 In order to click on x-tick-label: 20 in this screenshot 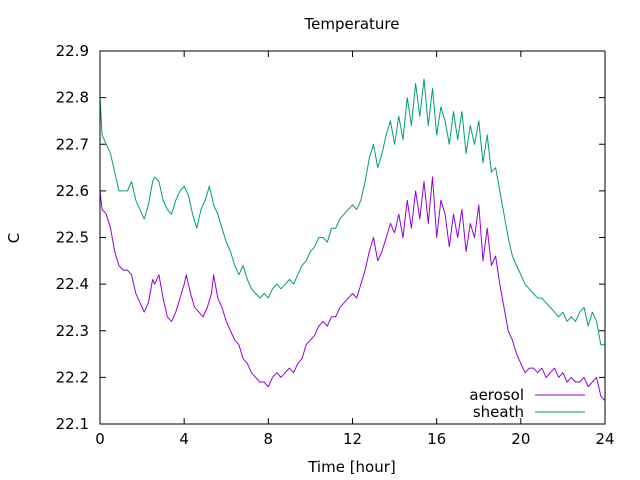, I will do `click(520, 439)`.